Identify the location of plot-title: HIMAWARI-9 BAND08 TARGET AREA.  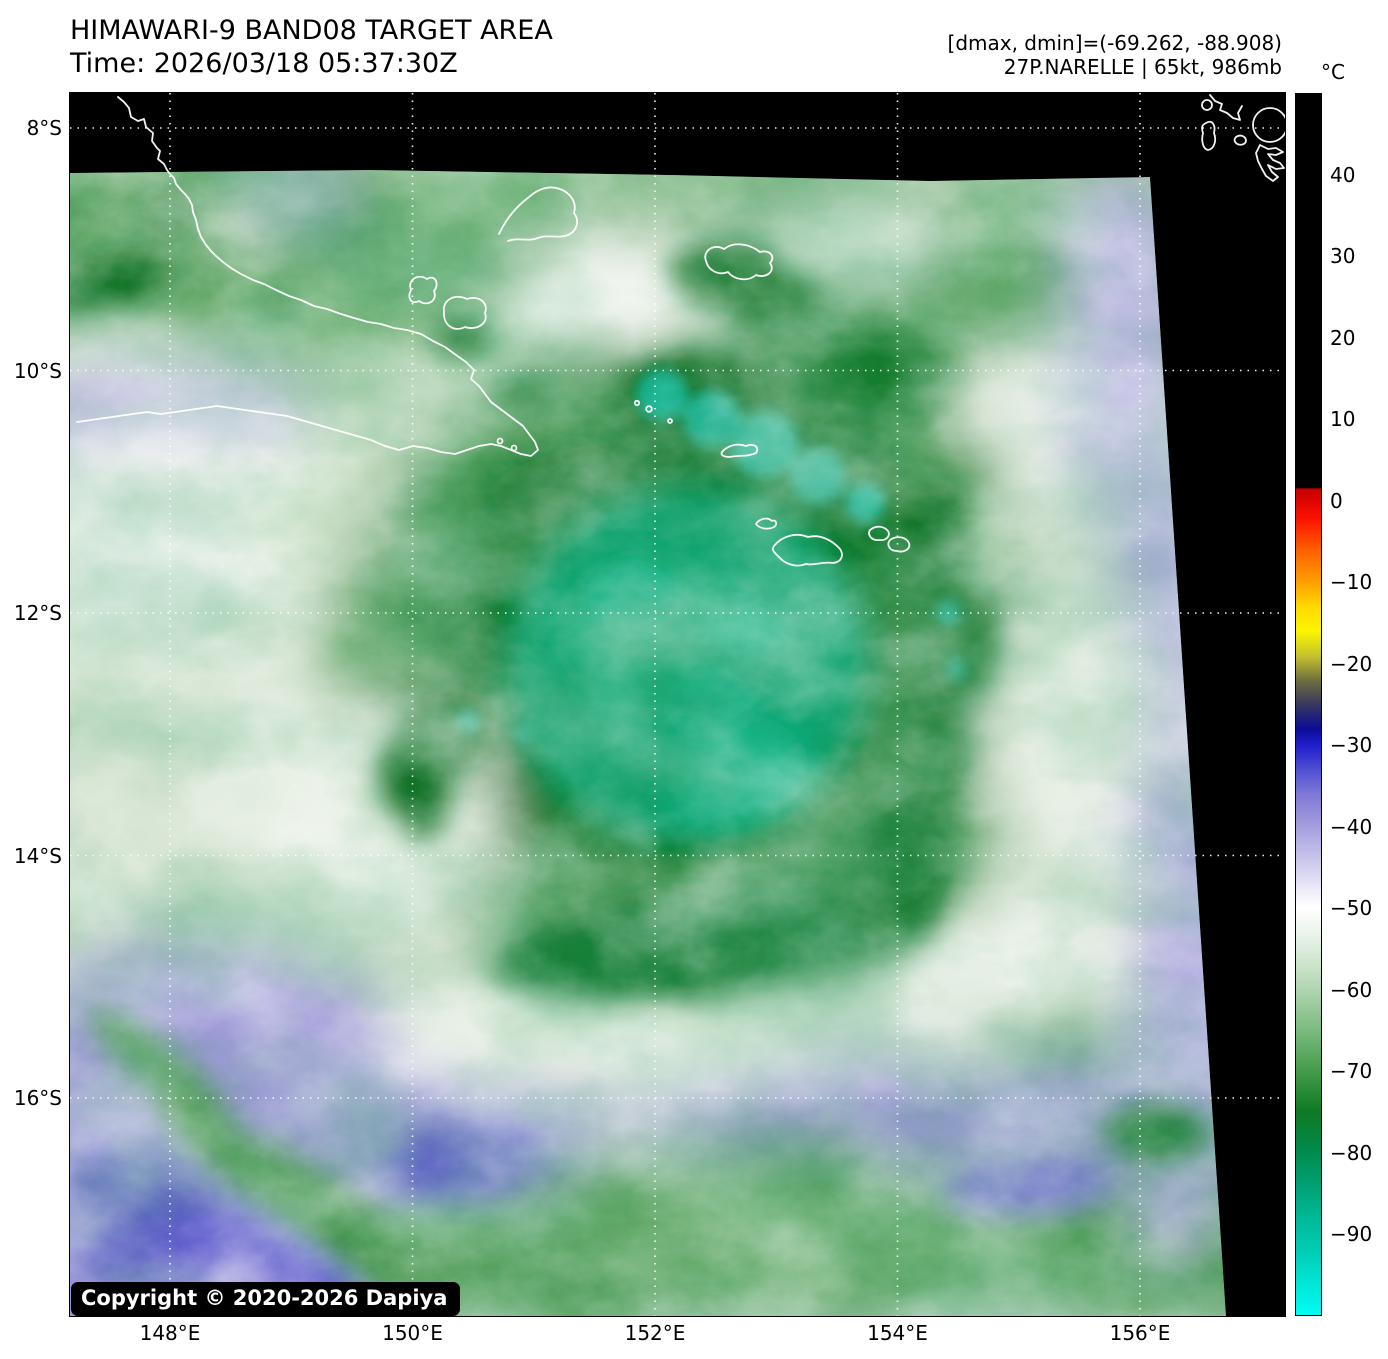
(311, 30).